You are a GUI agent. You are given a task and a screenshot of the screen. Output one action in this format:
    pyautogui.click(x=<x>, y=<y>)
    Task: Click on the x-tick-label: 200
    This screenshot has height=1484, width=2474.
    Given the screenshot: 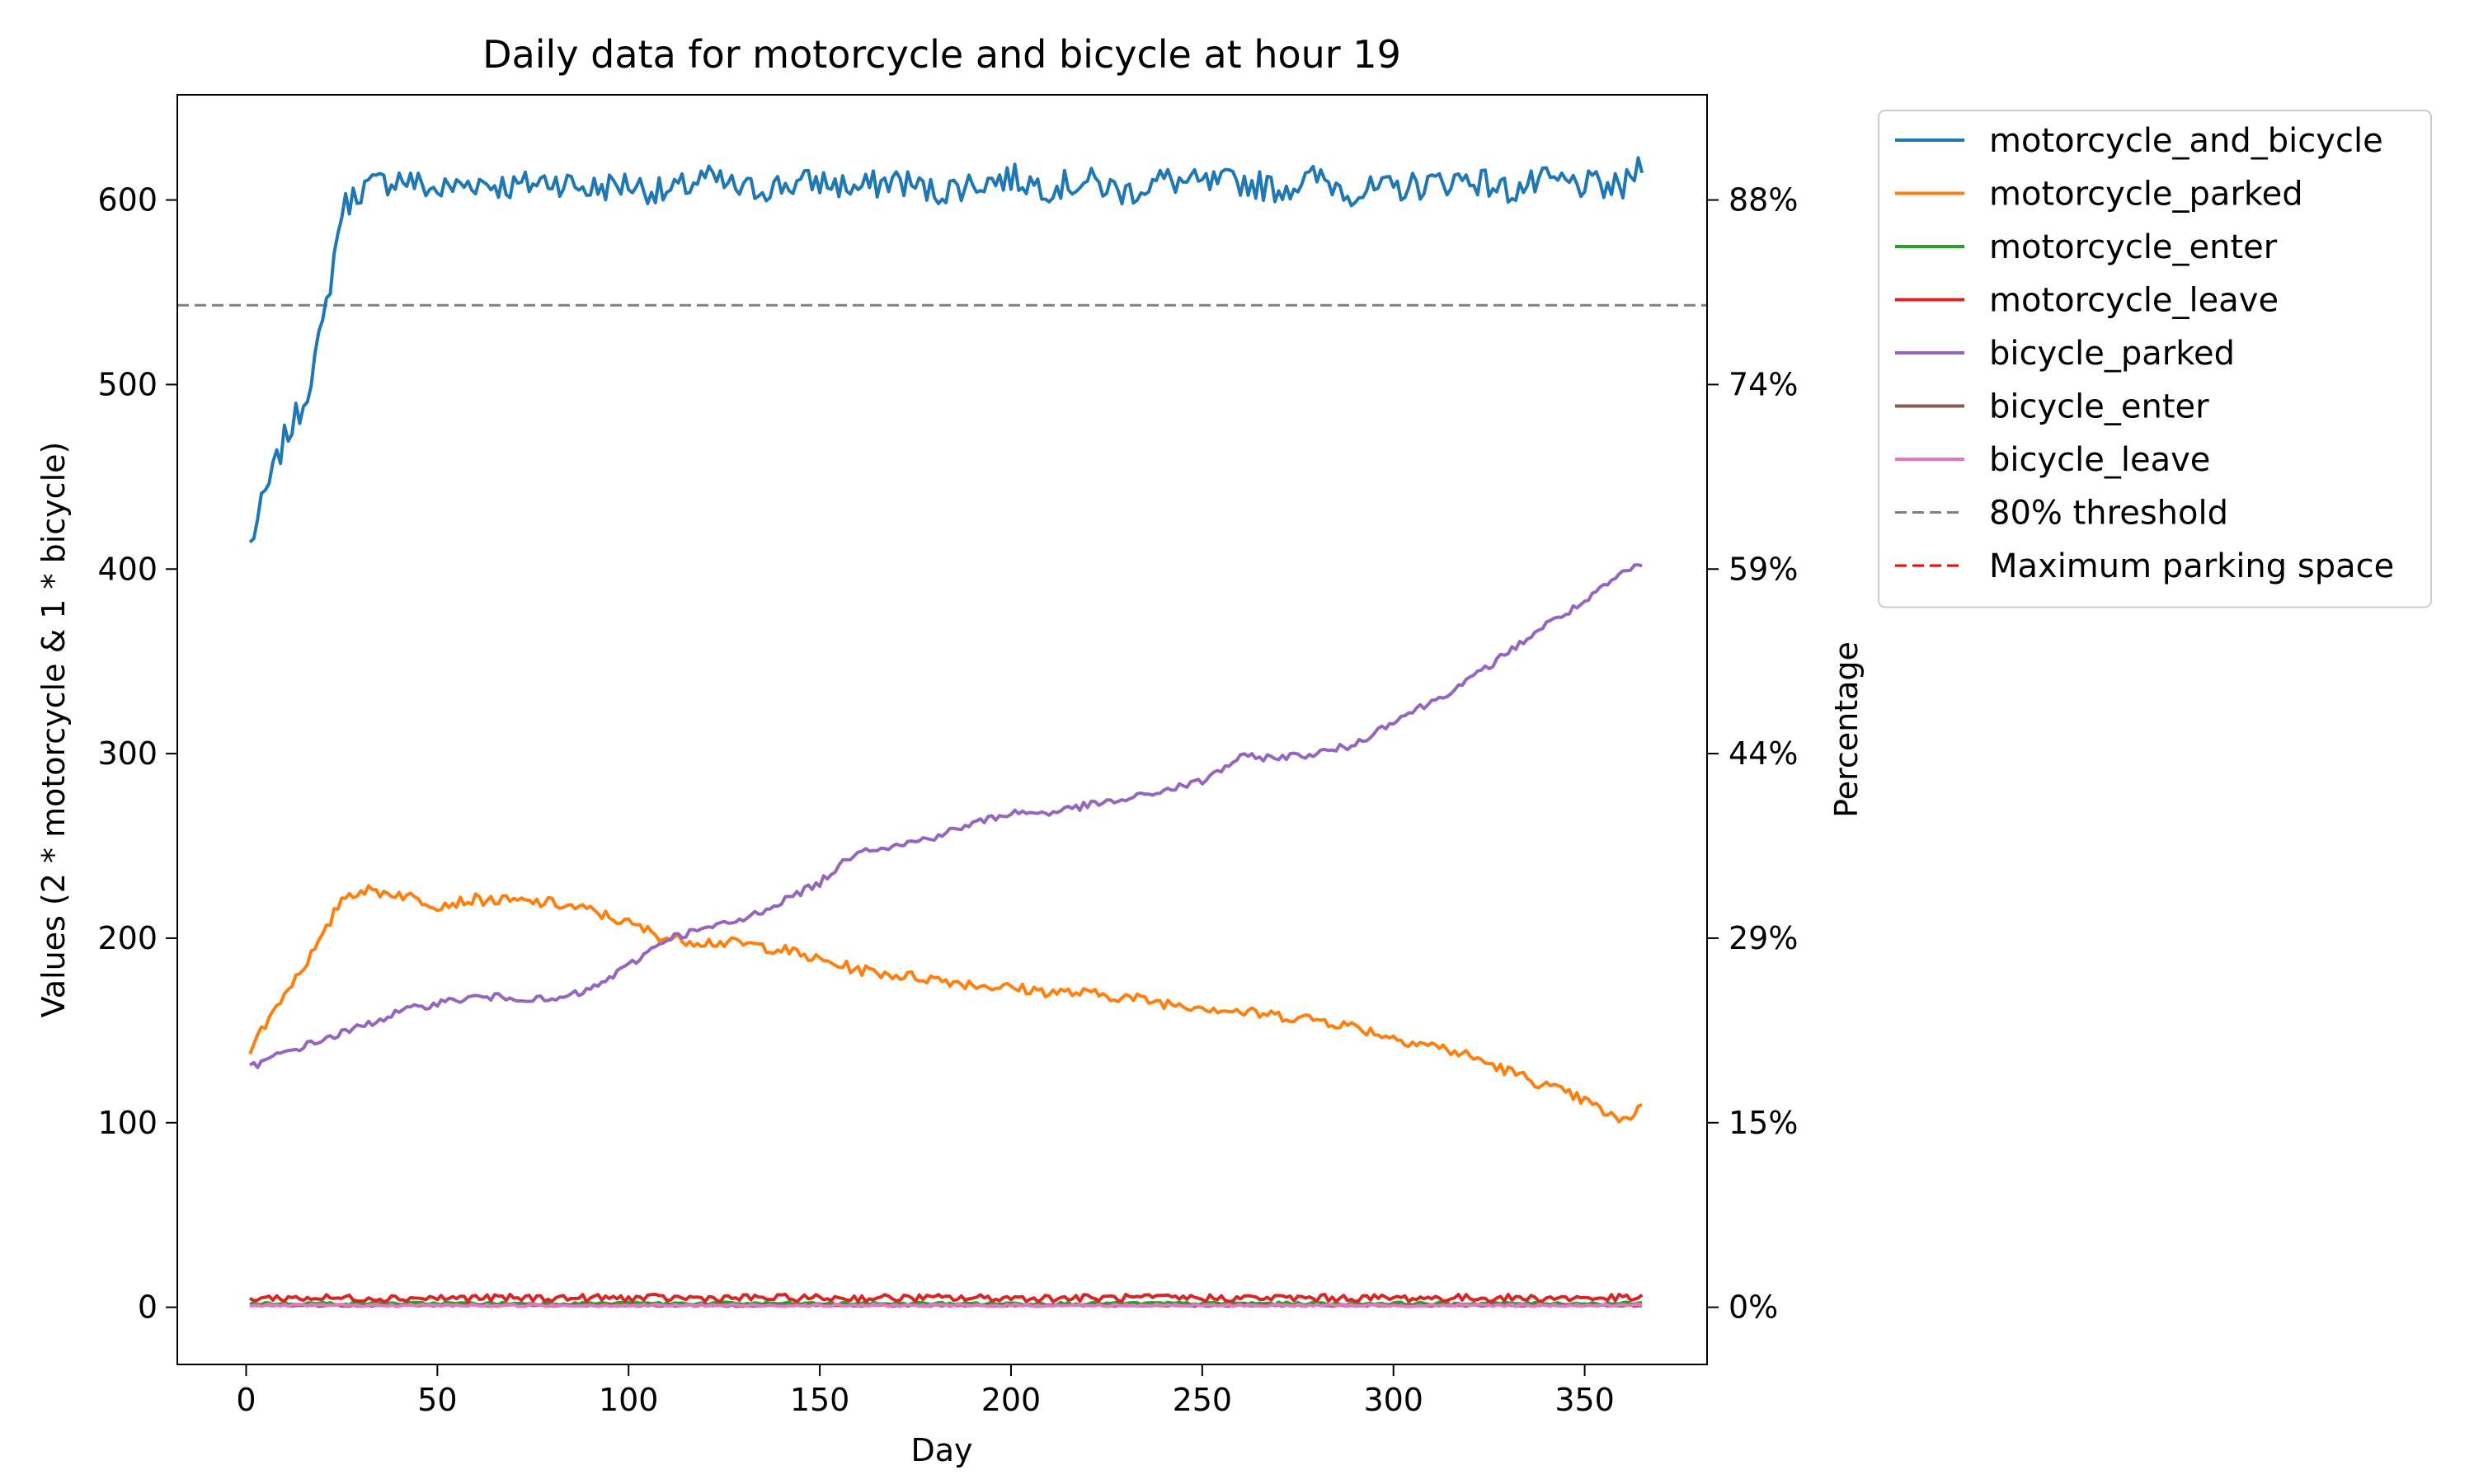 What is the action you would take?
    pyautogui.click(x=1011, y=1400)
    